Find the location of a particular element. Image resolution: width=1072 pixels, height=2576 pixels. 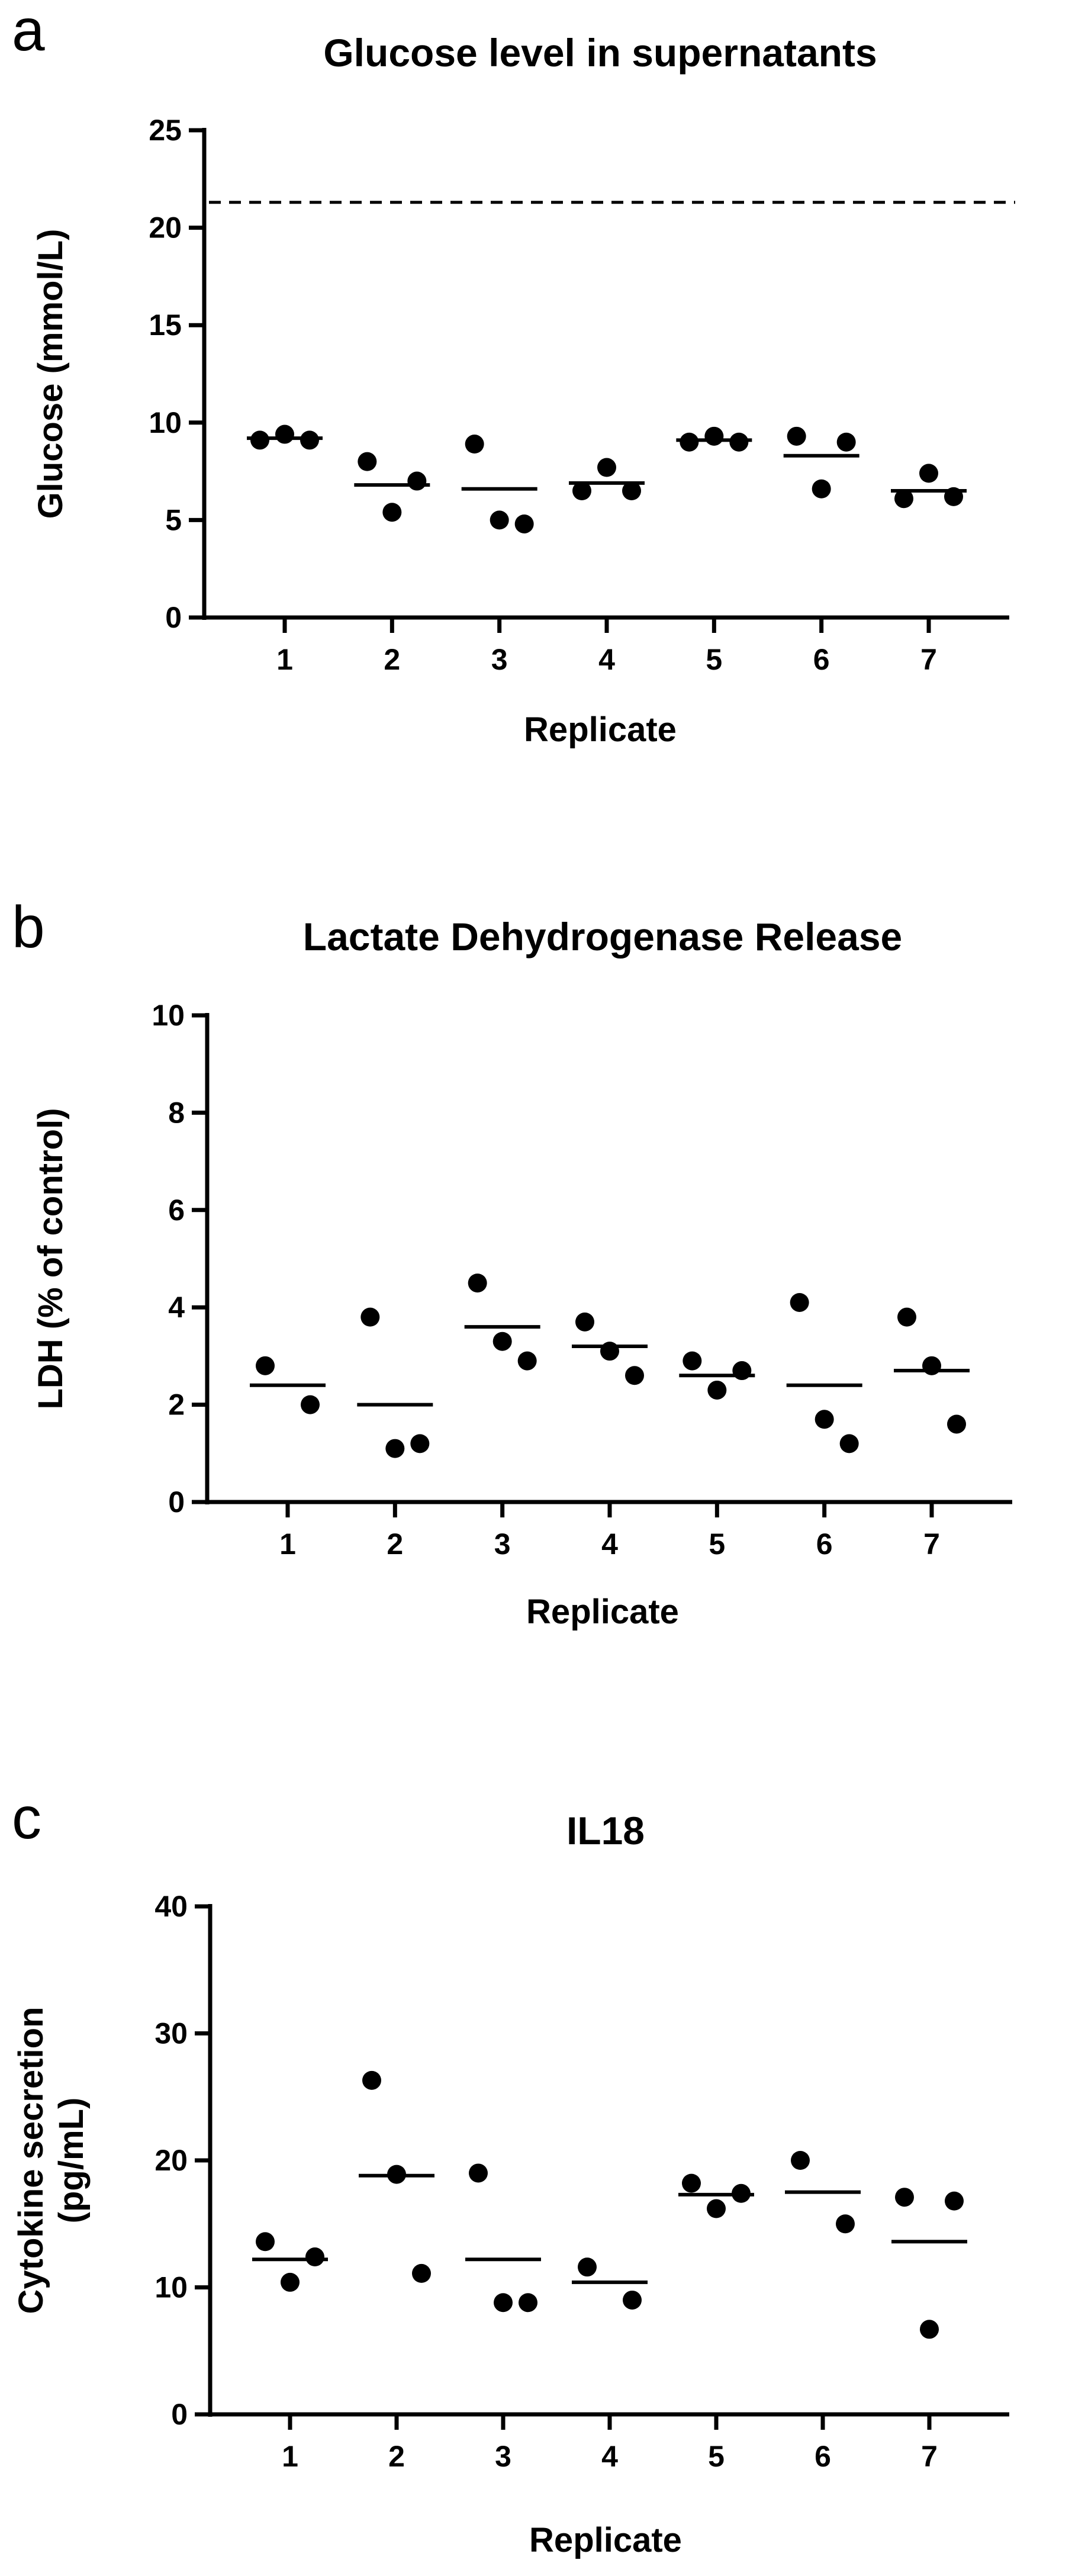

y-tick-label: 2 is located at coordinates (177, 1405).